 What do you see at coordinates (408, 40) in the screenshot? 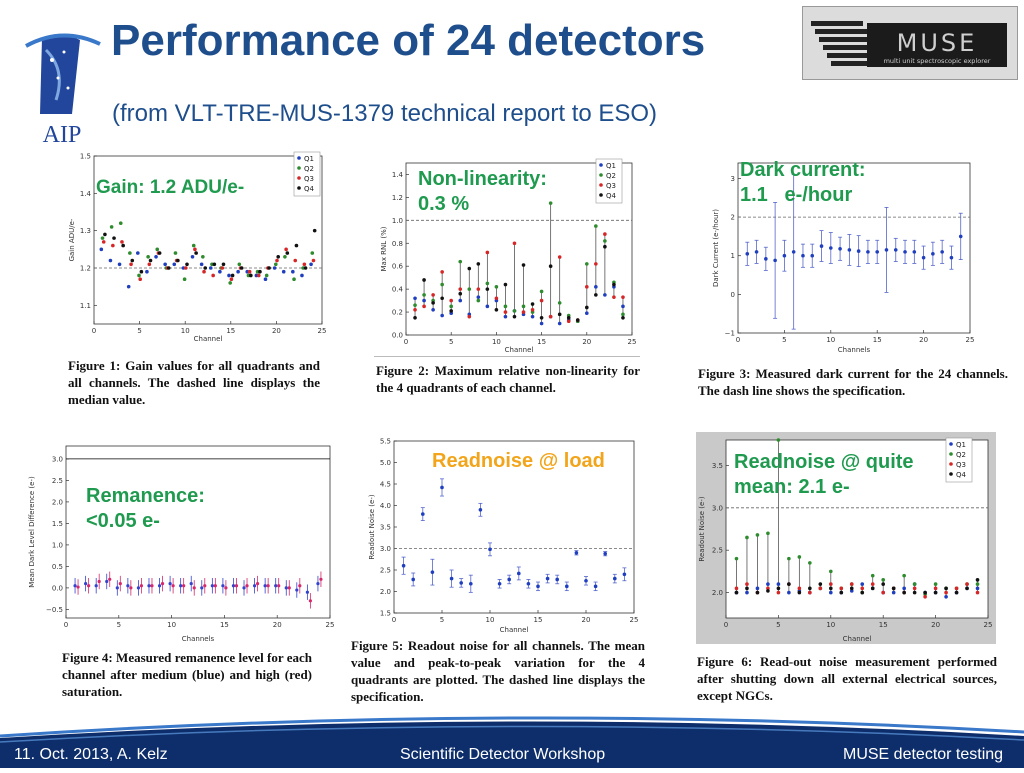
I see `slide-title: Performance of 24 detectors` at bounding box center [408, 40].